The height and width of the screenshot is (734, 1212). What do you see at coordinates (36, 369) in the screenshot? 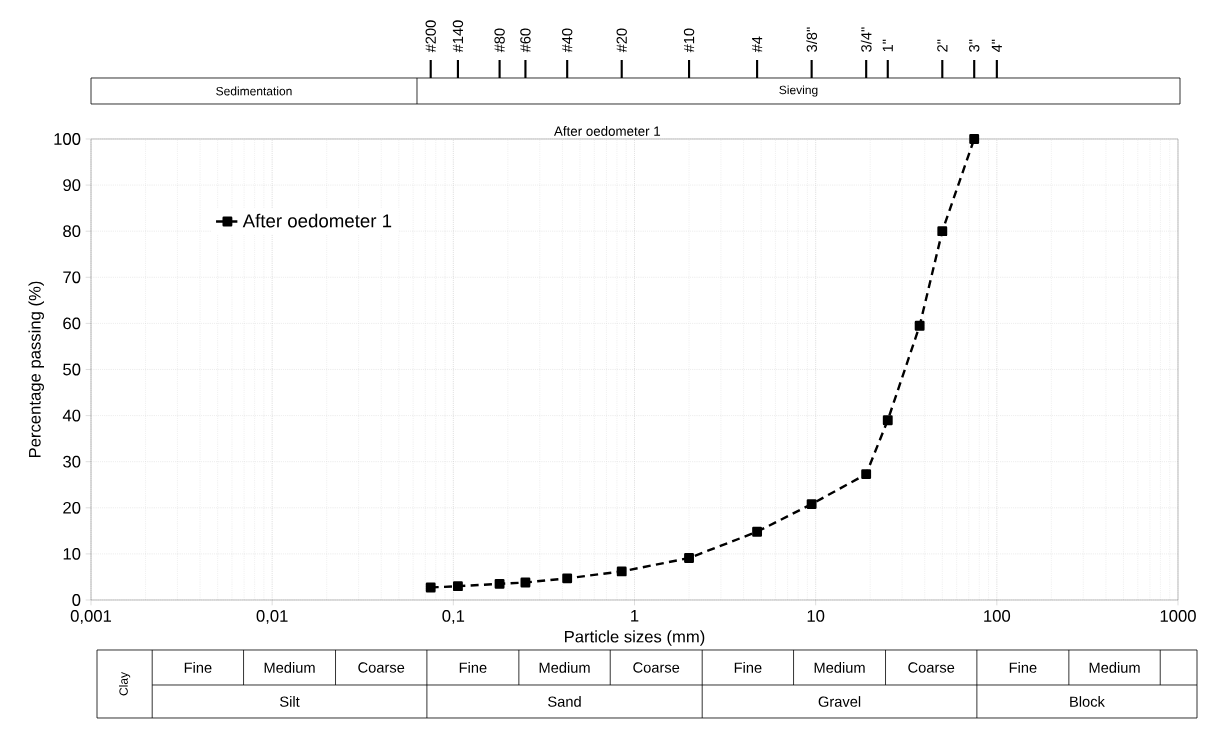
I see `y-axis-title: Percentage passing (%)` at bounding box center [36, 369].